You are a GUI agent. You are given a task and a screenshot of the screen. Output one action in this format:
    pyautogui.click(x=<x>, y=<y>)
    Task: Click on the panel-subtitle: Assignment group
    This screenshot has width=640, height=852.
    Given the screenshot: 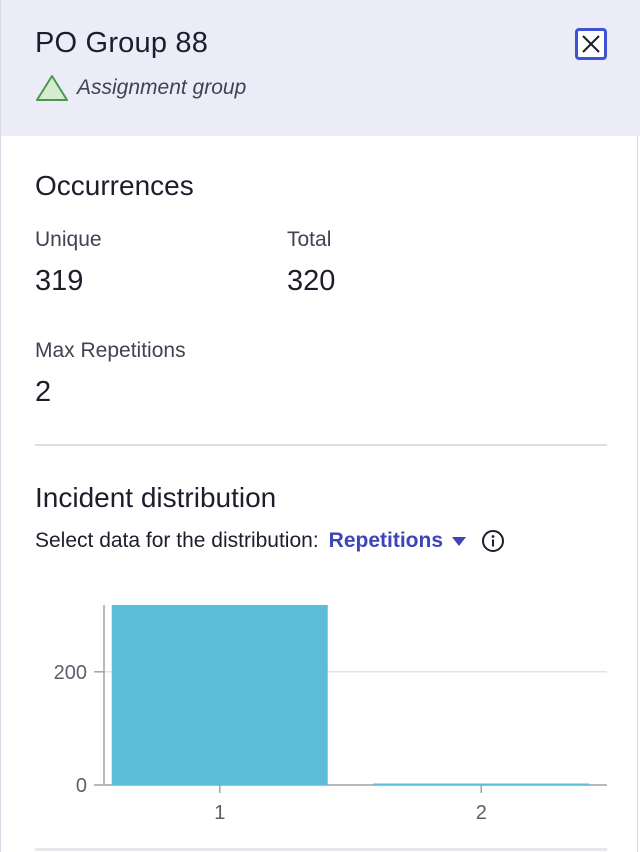 What is the action you would take?
    pyautogui.click(x=140, y=88)
    